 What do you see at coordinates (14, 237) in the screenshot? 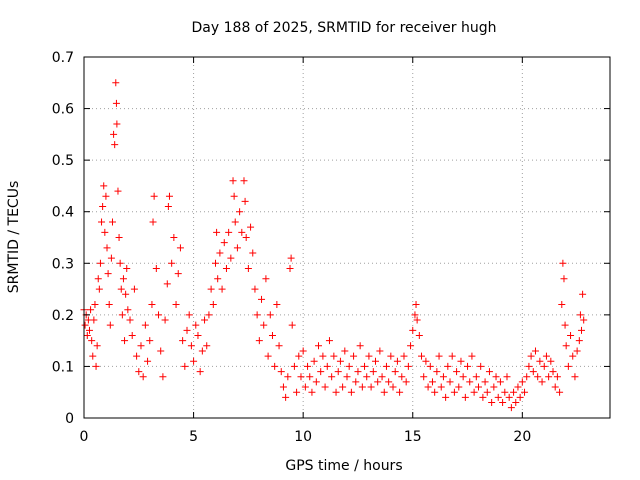
I see `y-axis-label: SRMTID / TECUs` at bounding box center [14, 237].